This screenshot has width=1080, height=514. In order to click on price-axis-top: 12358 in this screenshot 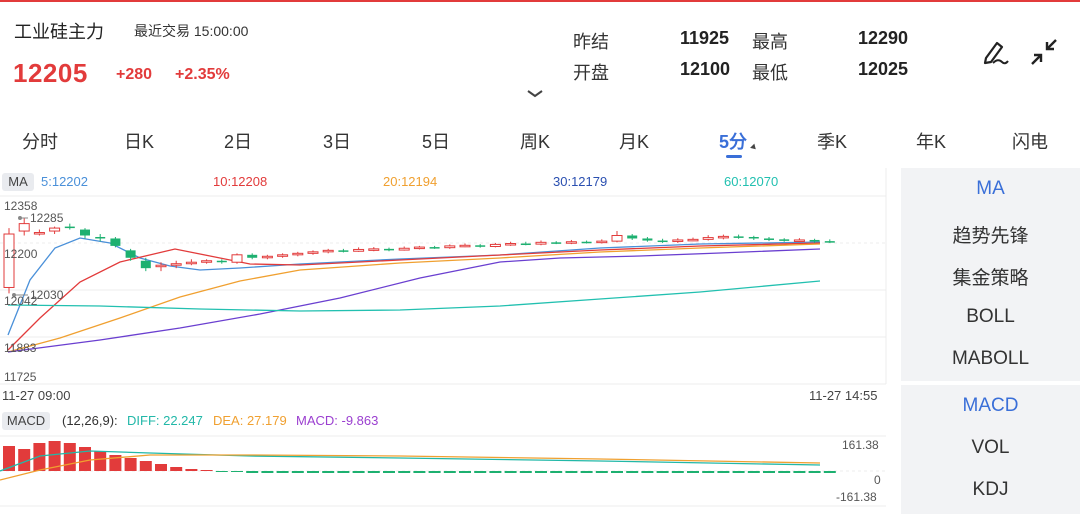, I will do `click(21, 206)`.